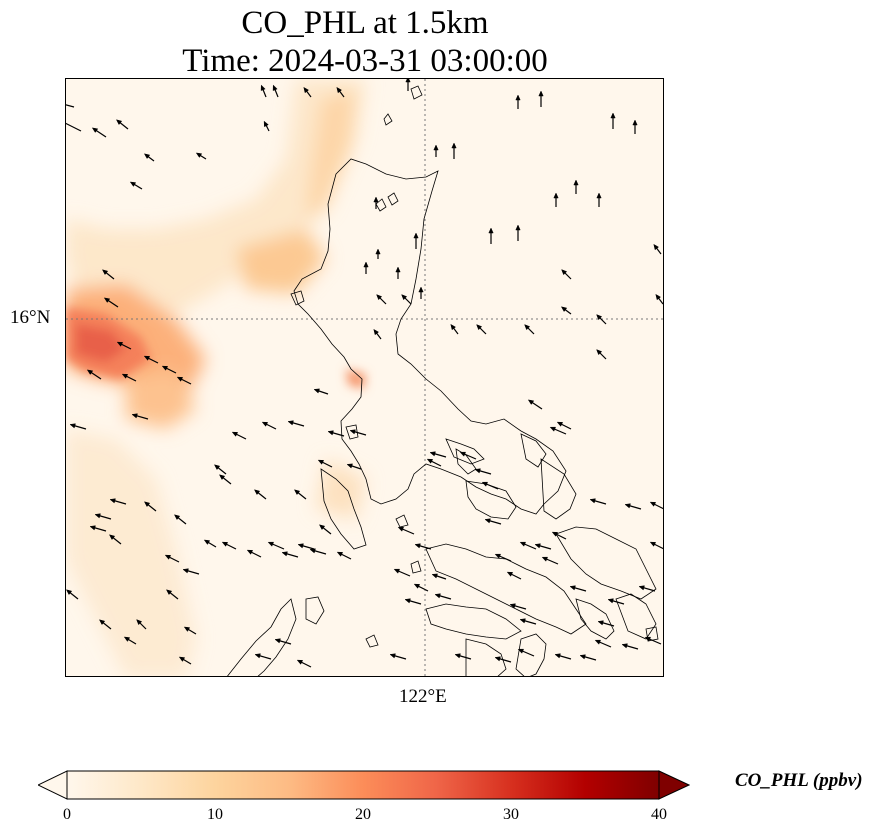  Describe the element at coordinates (799, 780) in the screenshot. I see `colorbar-label: CO_PHL (ppbv)` at that location.